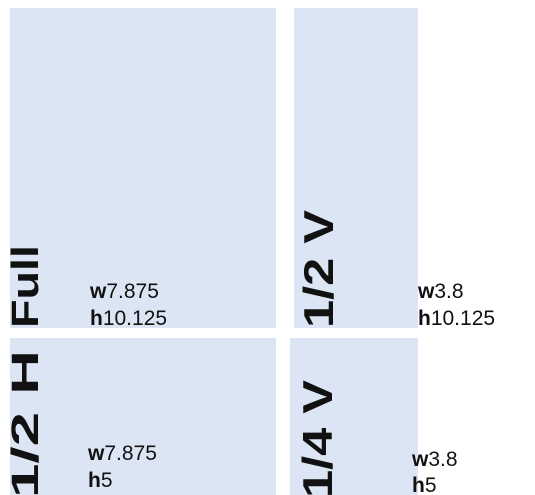 This screenshot has height=495, width=535. What do you see at coordinates (26, 286) in the screenshot?
I see `panel-label: Full` at bounding box center [26, 286].